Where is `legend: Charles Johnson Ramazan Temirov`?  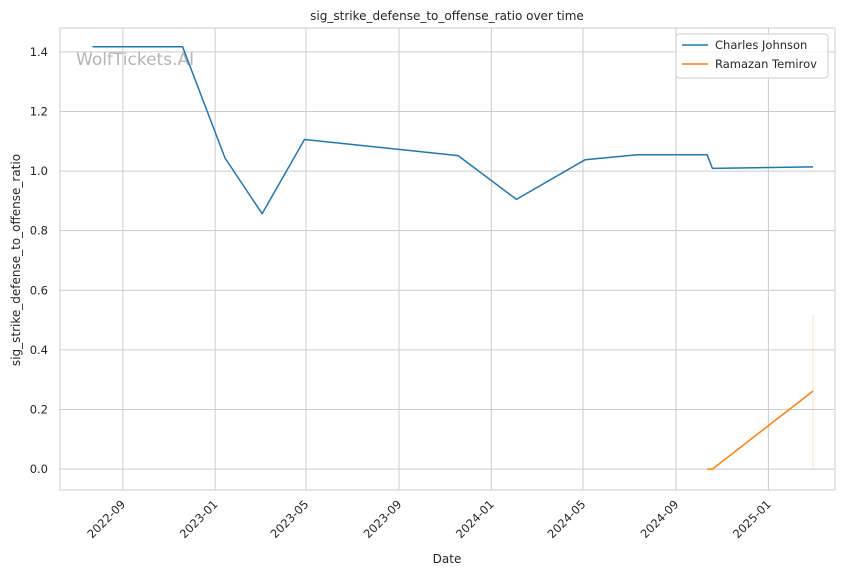 legend: Charles Johnson Ramazan Temirov is located at coordinates (752, 56).